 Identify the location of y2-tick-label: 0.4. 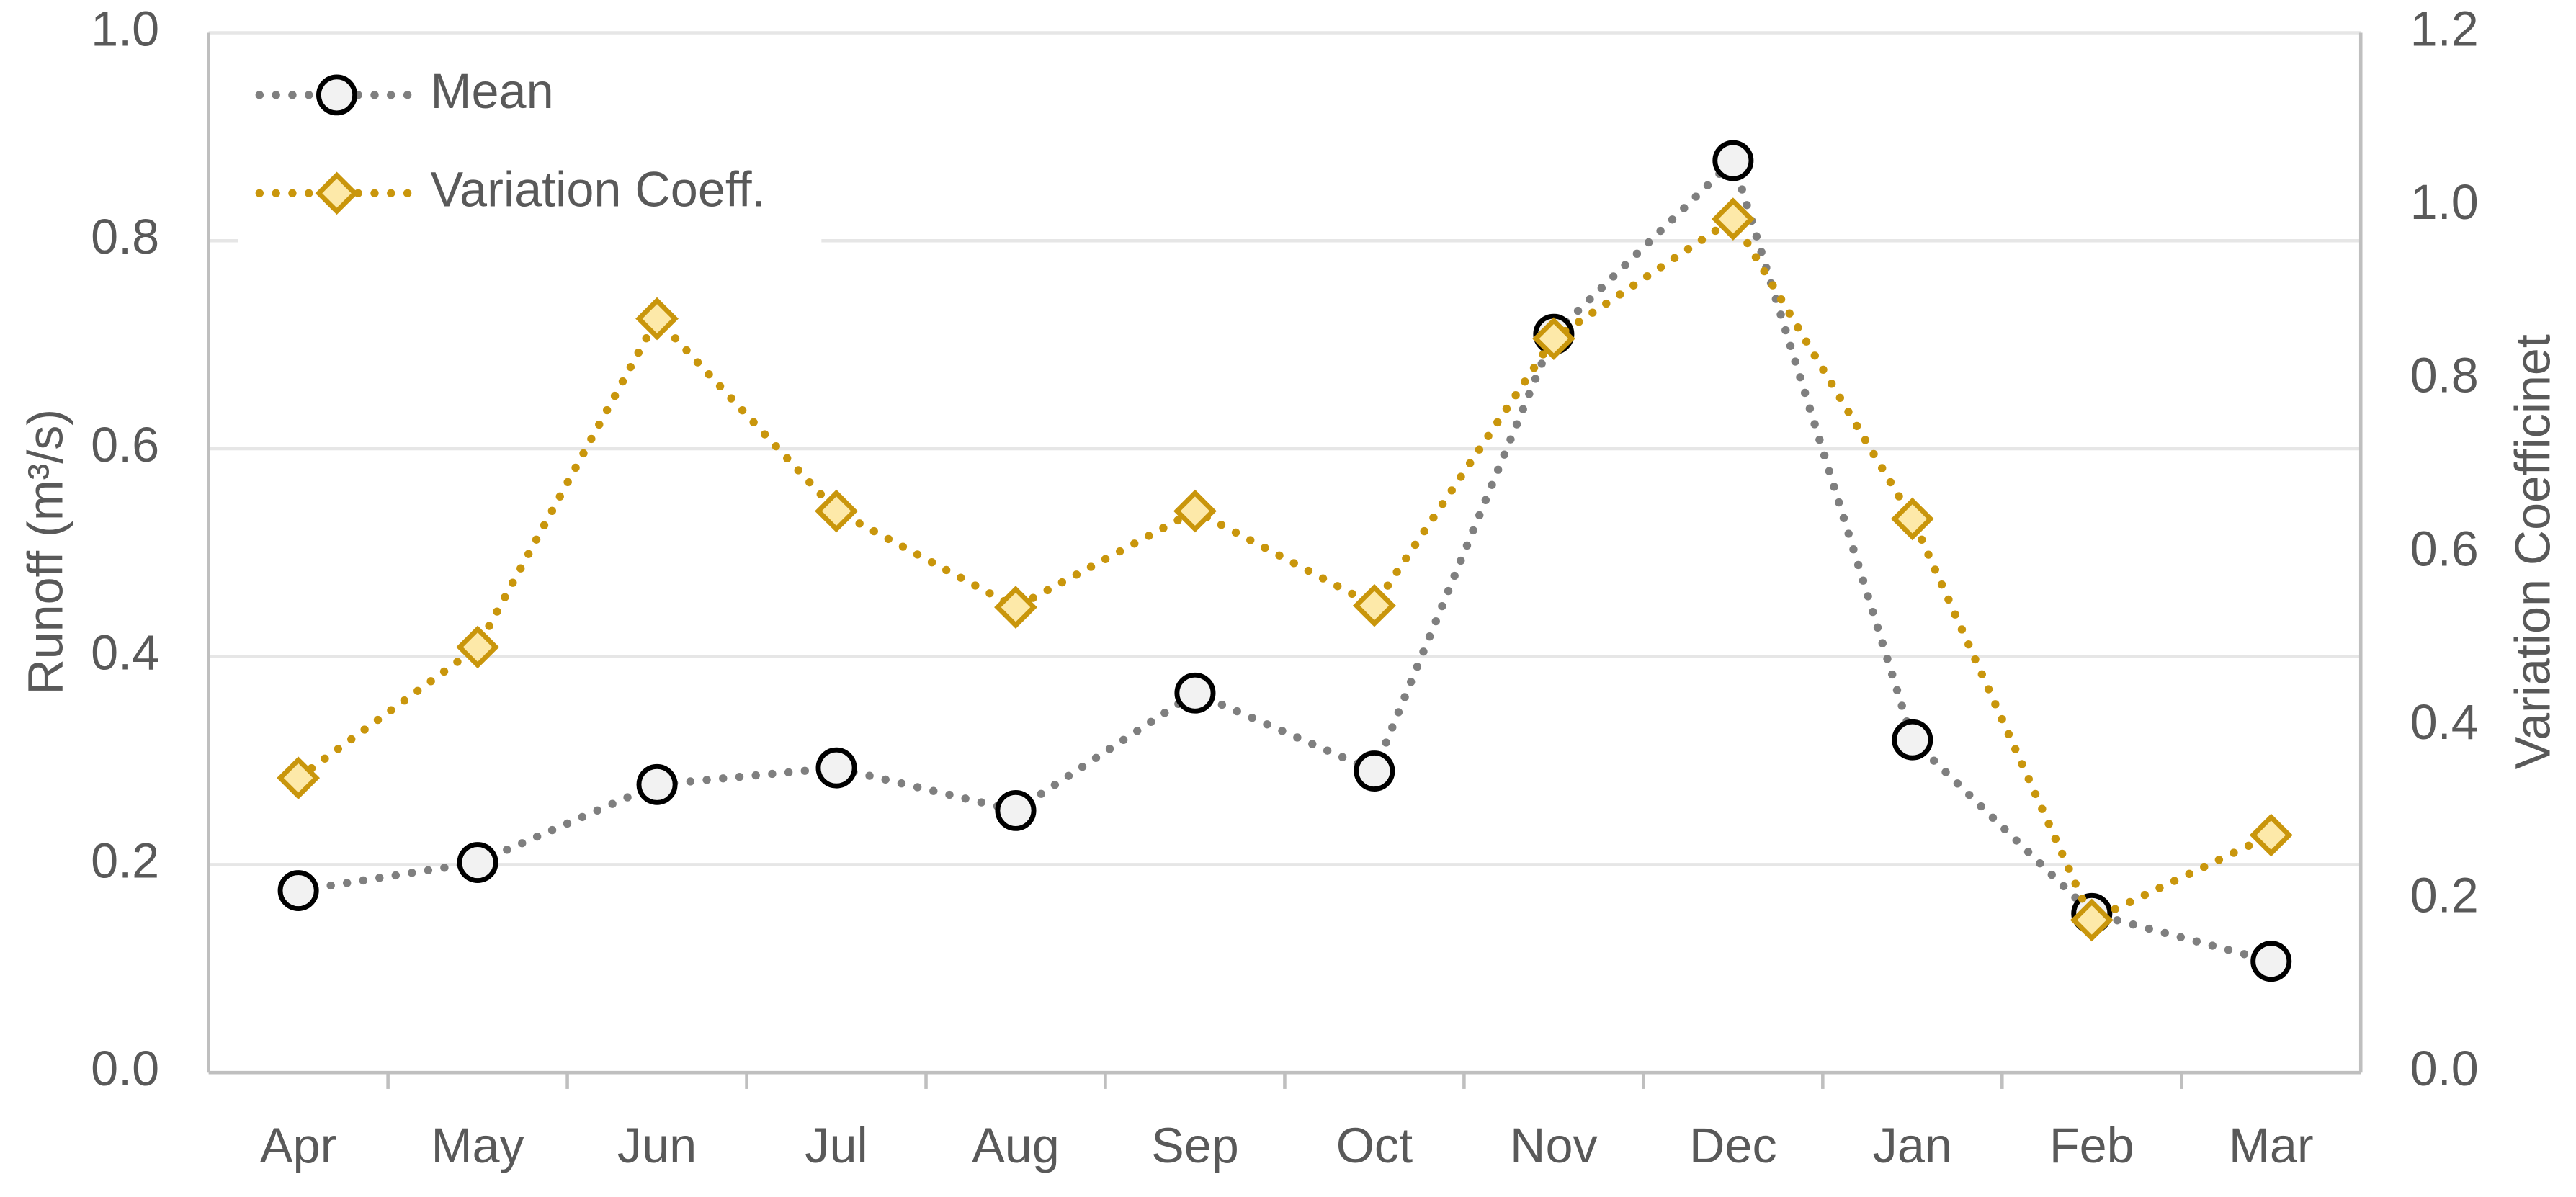
(2444, 722).